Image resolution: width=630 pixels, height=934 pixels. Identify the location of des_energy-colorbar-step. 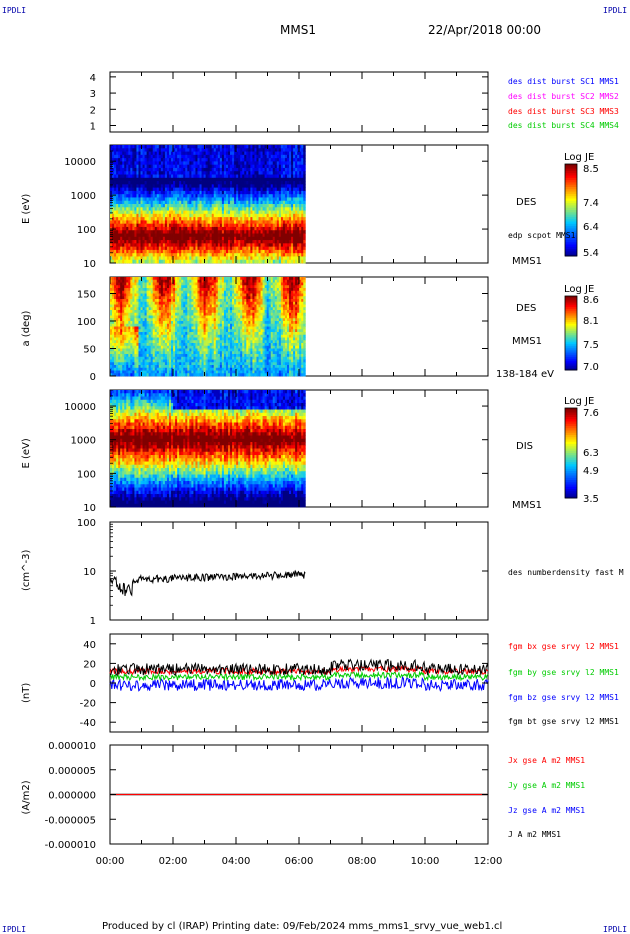
(571, 179).